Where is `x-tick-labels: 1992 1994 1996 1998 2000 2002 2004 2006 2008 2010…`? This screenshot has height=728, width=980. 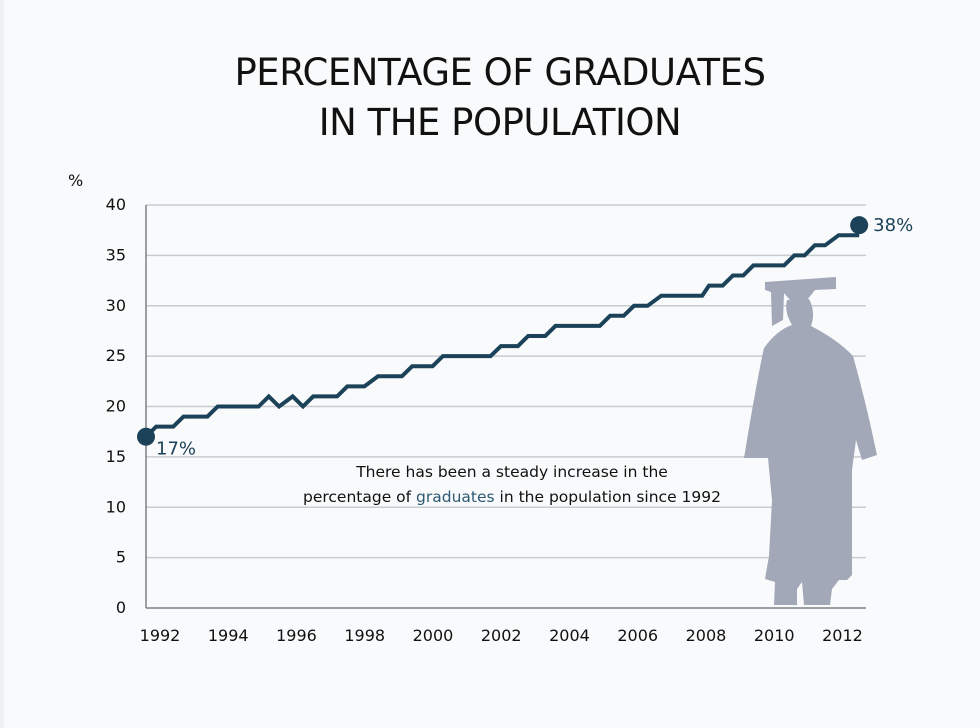
x-tick-labels: 1992 1994 1996 1998 2000 2002 2004 2006 2008 2010… is located at coordinates (501, 635).